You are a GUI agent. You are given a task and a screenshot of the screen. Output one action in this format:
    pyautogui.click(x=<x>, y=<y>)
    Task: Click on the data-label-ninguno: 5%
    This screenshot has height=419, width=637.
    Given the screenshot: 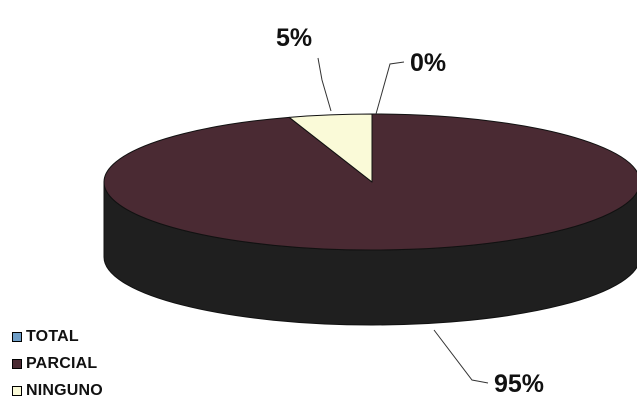 What is the action you would take?
    pyautogui.click(x=294, y=38)
    